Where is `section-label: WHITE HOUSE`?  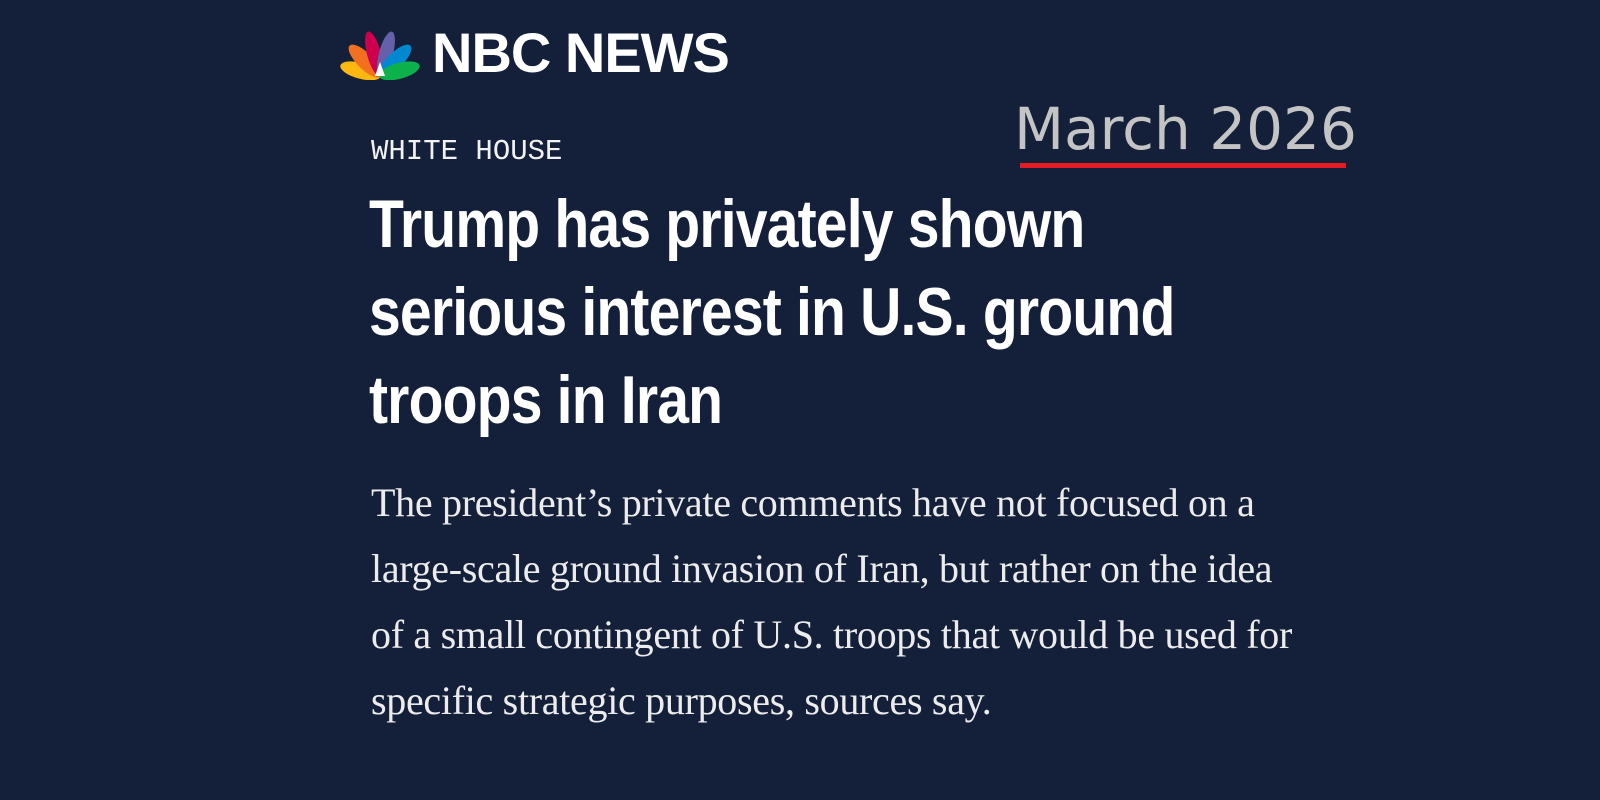
section-label: WHITE HOUSE is located at coordinates (467, 151).